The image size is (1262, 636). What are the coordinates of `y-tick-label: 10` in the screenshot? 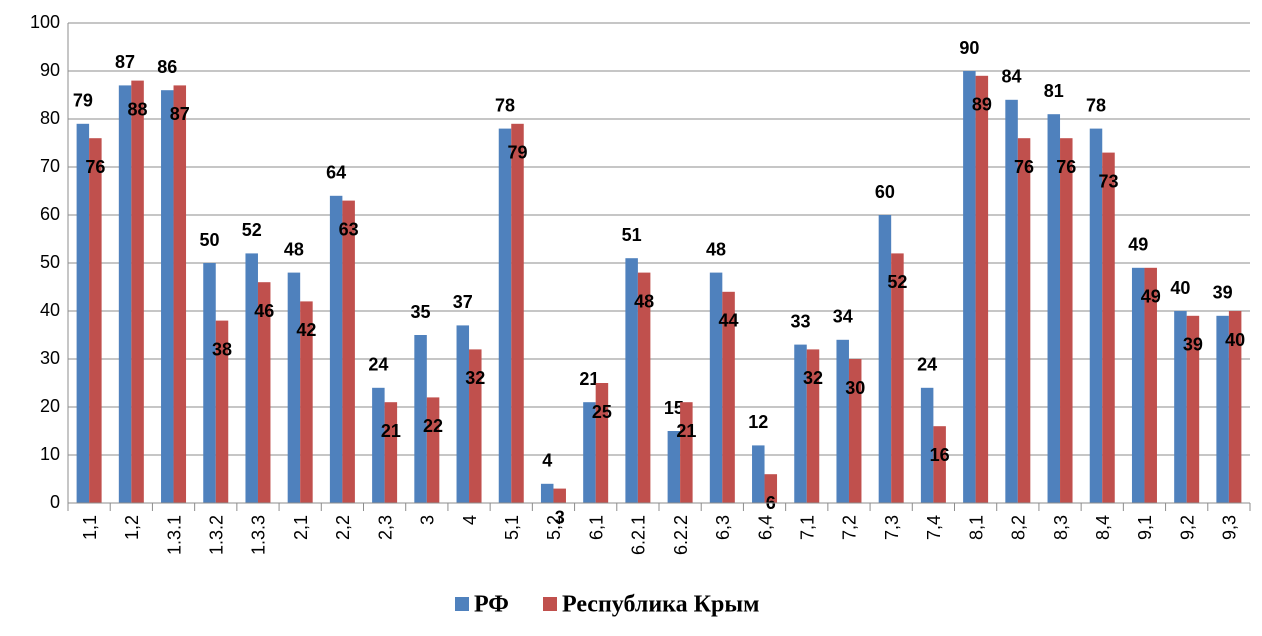 It's located at (50, 454).